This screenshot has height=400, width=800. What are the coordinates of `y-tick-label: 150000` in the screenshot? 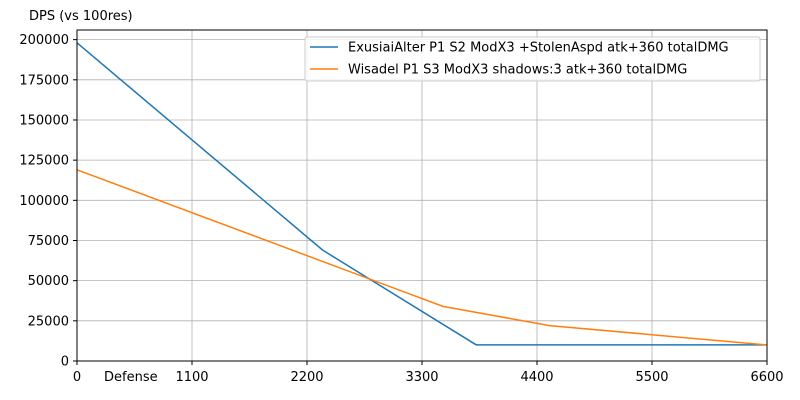 It's located at (44, 120).